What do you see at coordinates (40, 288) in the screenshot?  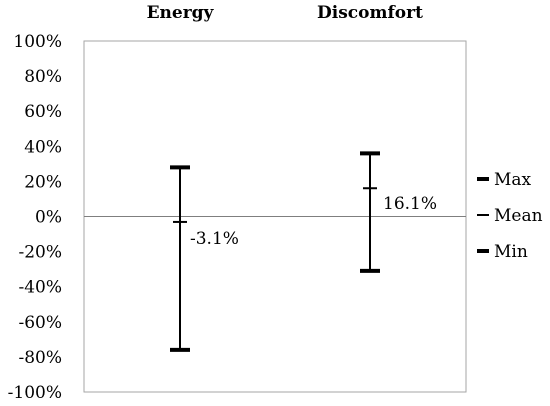 I see `y-tick-label: -40%` at bounding box center [40, 288].